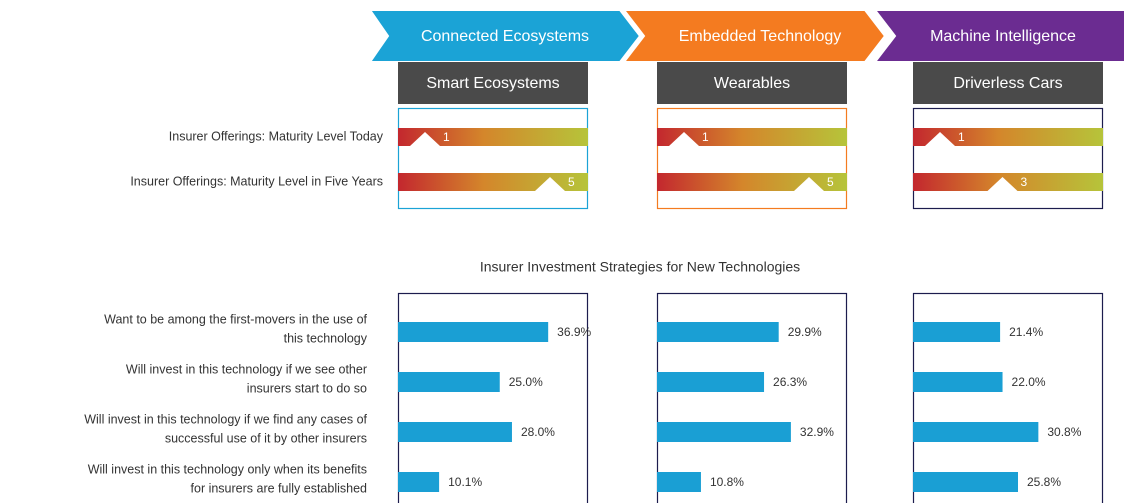  I want to click on value-label: 28.0%, so click(538, 432).